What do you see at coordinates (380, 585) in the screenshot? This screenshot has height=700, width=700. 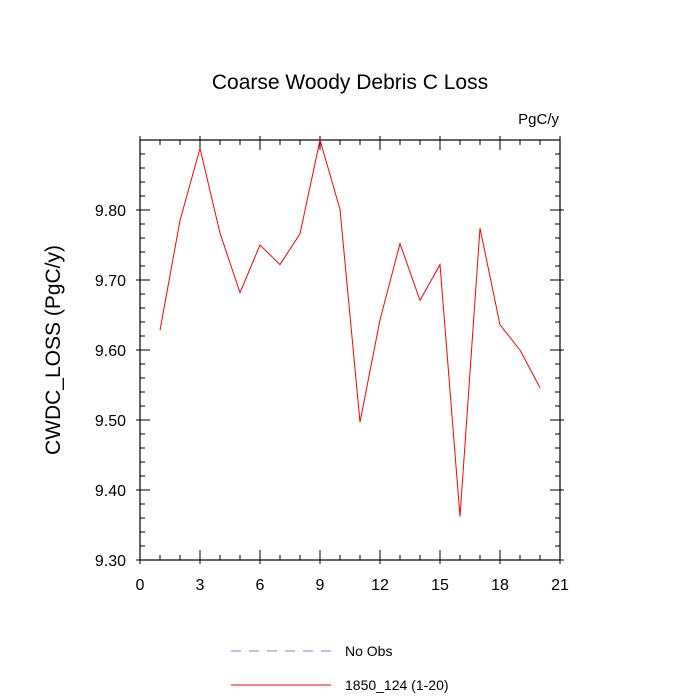 I see `x-tick-label: 12` at bounding box center [380, 585].